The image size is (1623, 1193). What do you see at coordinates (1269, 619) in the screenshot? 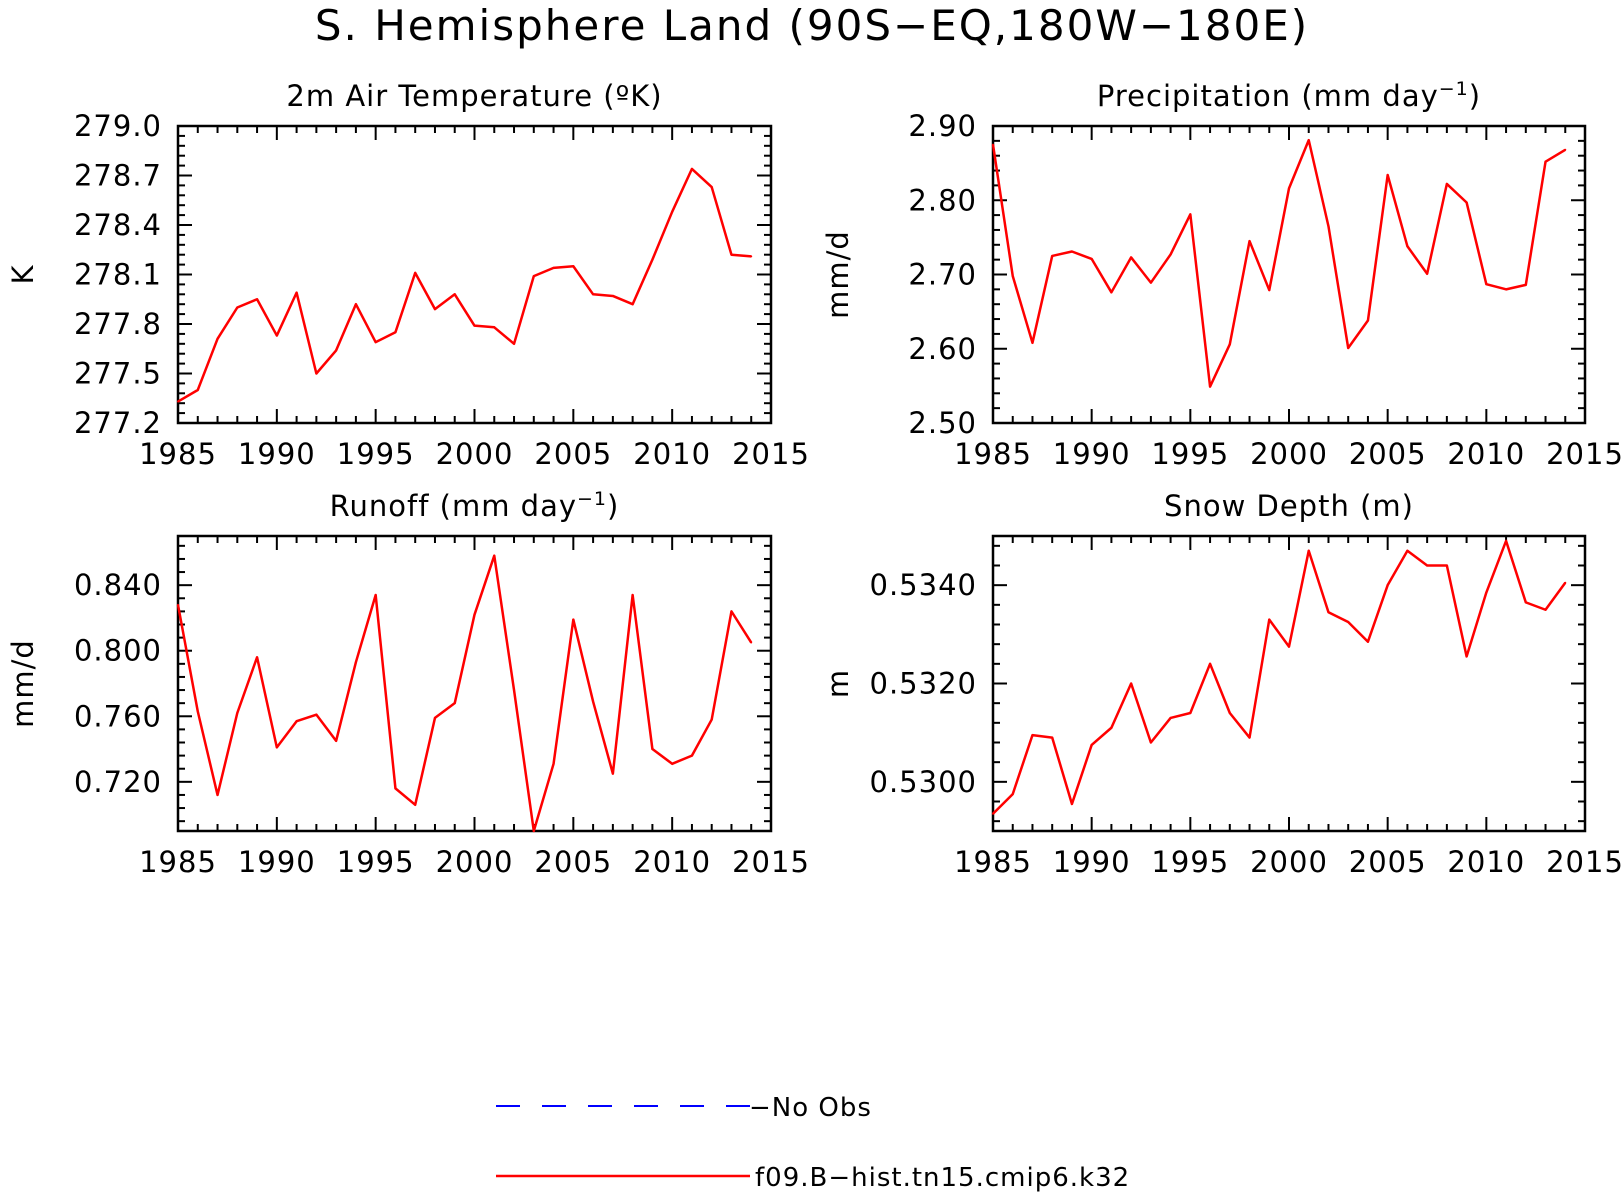
I see `panel-4-point-1999` at bounding box center [1269, 619].